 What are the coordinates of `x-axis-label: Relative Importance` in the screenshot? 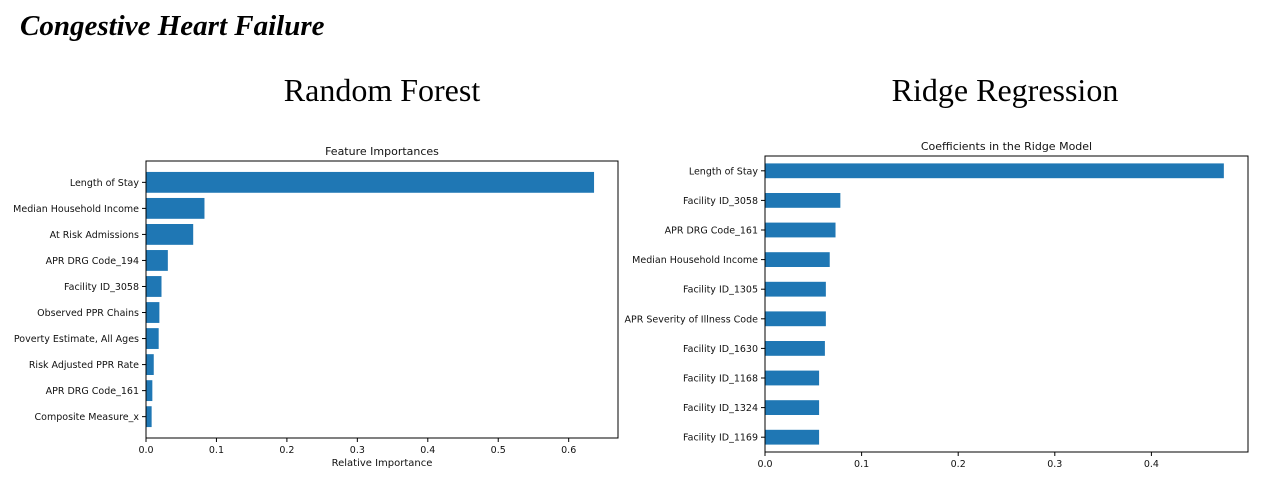 It's located at (382, 463).